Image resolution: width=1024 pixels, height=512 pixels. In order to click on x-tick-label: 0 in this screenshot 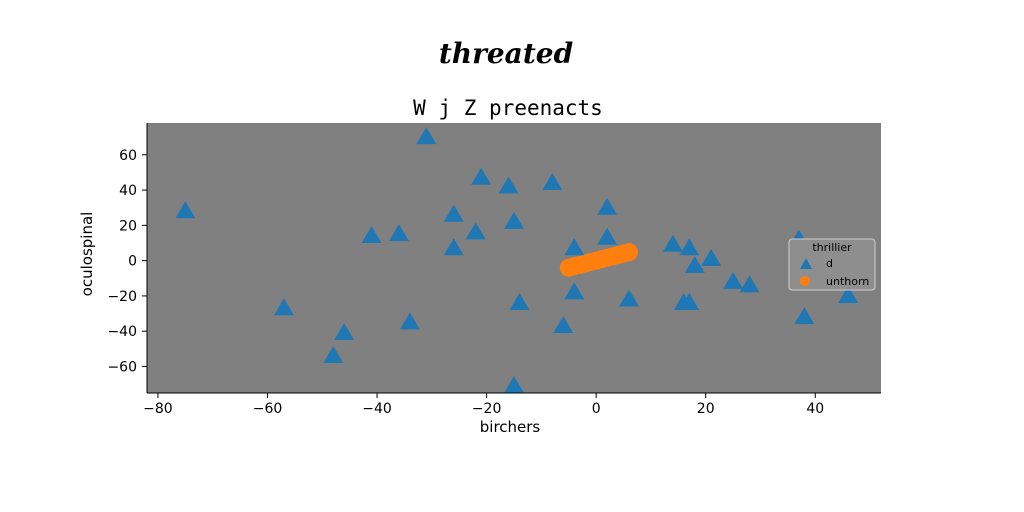, I will do `click(596, 409)`.